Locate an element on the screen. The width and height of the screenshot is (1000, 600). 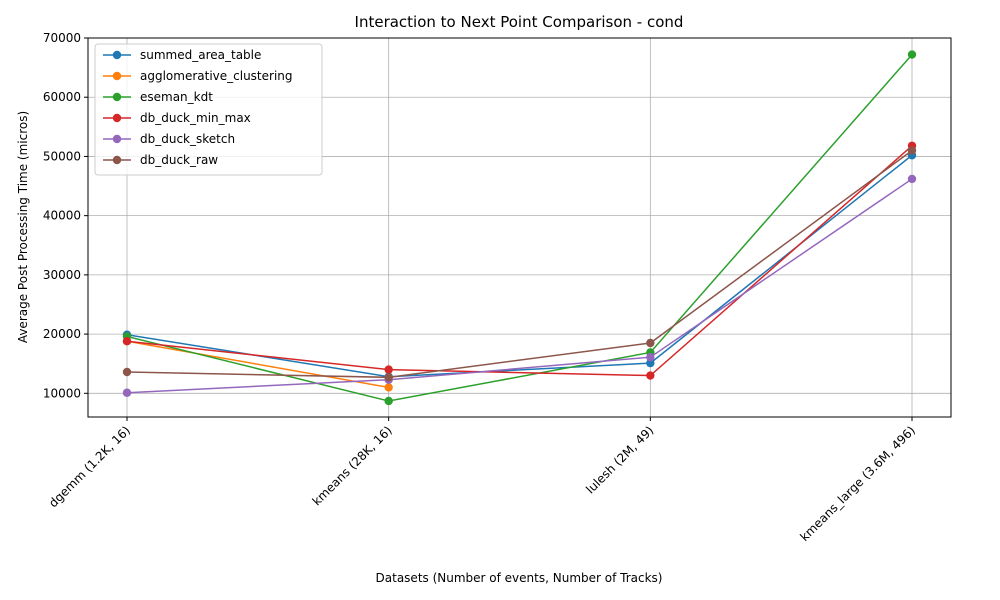
y-tick-label: 70000 is located at coordinates (62, 38).